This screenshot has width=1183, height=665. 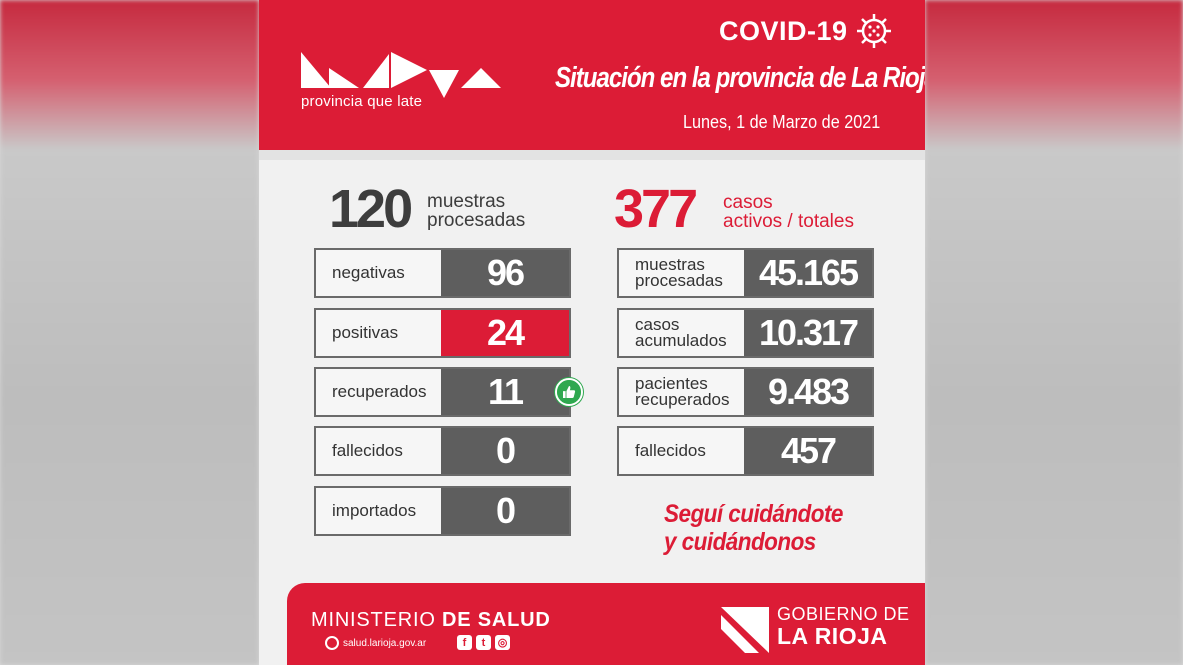 I want to click on daily-samples-label-line-2: procesadas, so click(x=476, y=220).